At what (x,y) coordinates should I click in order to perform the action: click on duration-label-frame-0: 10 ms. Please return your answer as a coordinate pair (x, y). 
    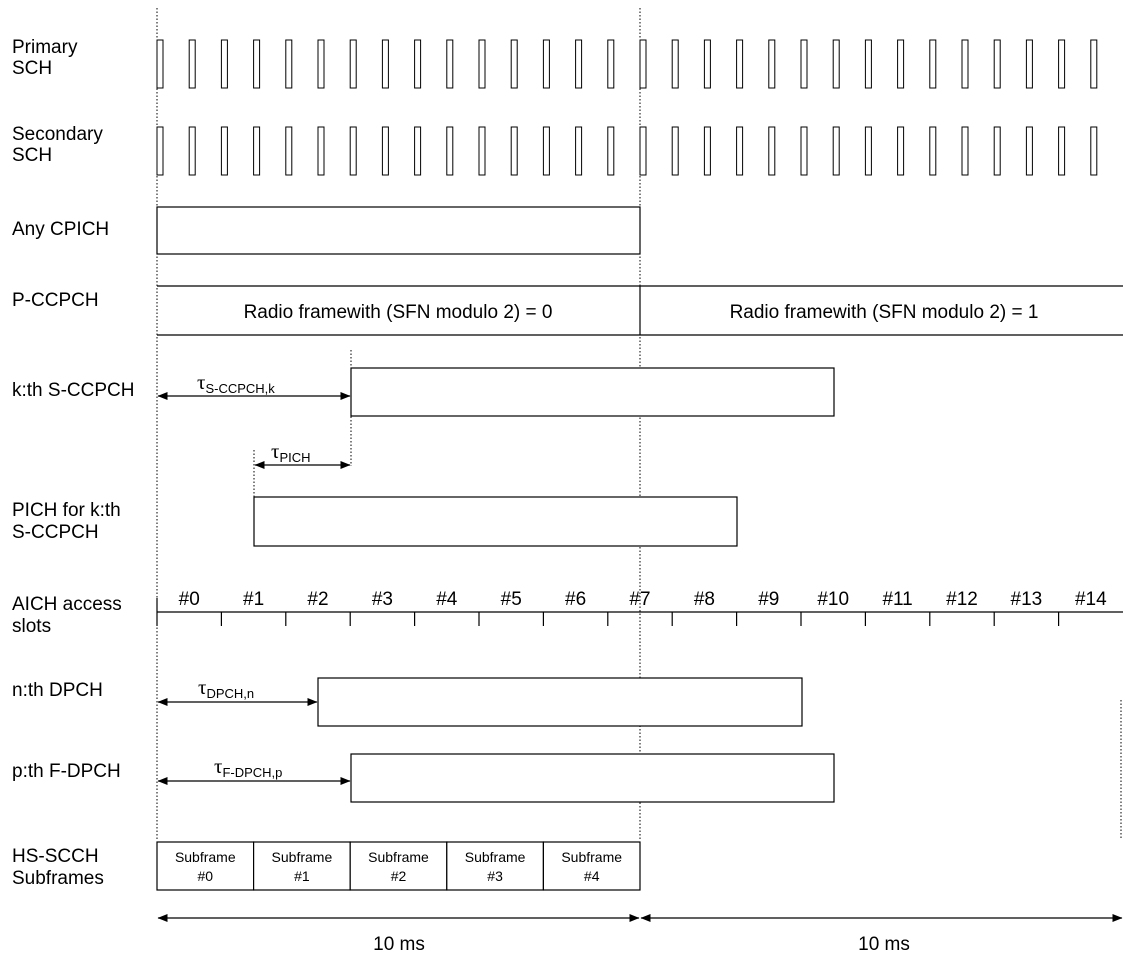
    Looking at the image, I should click on (399, 944).